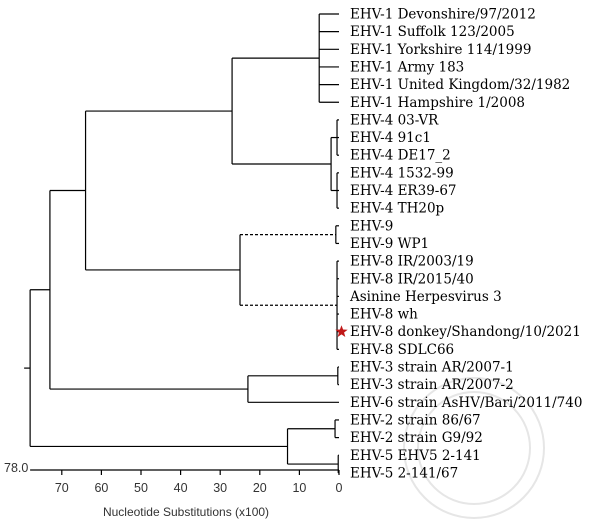 Image resolution: width=600 pixels, height=526 pixels. Describe the element at coordinates (400, 156) in the screenshot. I see `taxon-label: EHV-4 DE17_2` at that location.